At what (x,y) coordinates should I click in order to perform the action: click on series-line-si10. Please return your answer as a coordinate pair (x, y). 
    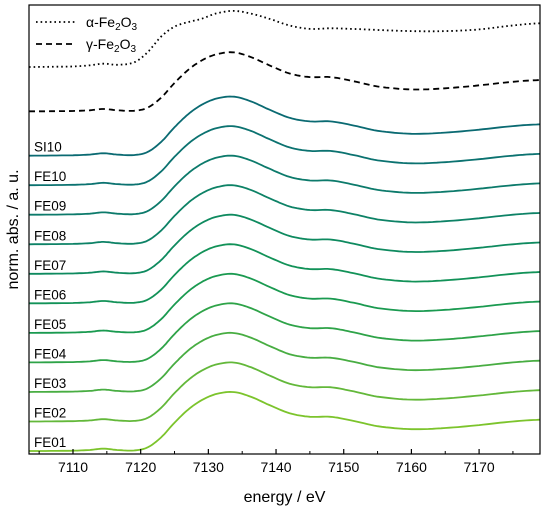
    Looking at the image, I should click on (284, 126).